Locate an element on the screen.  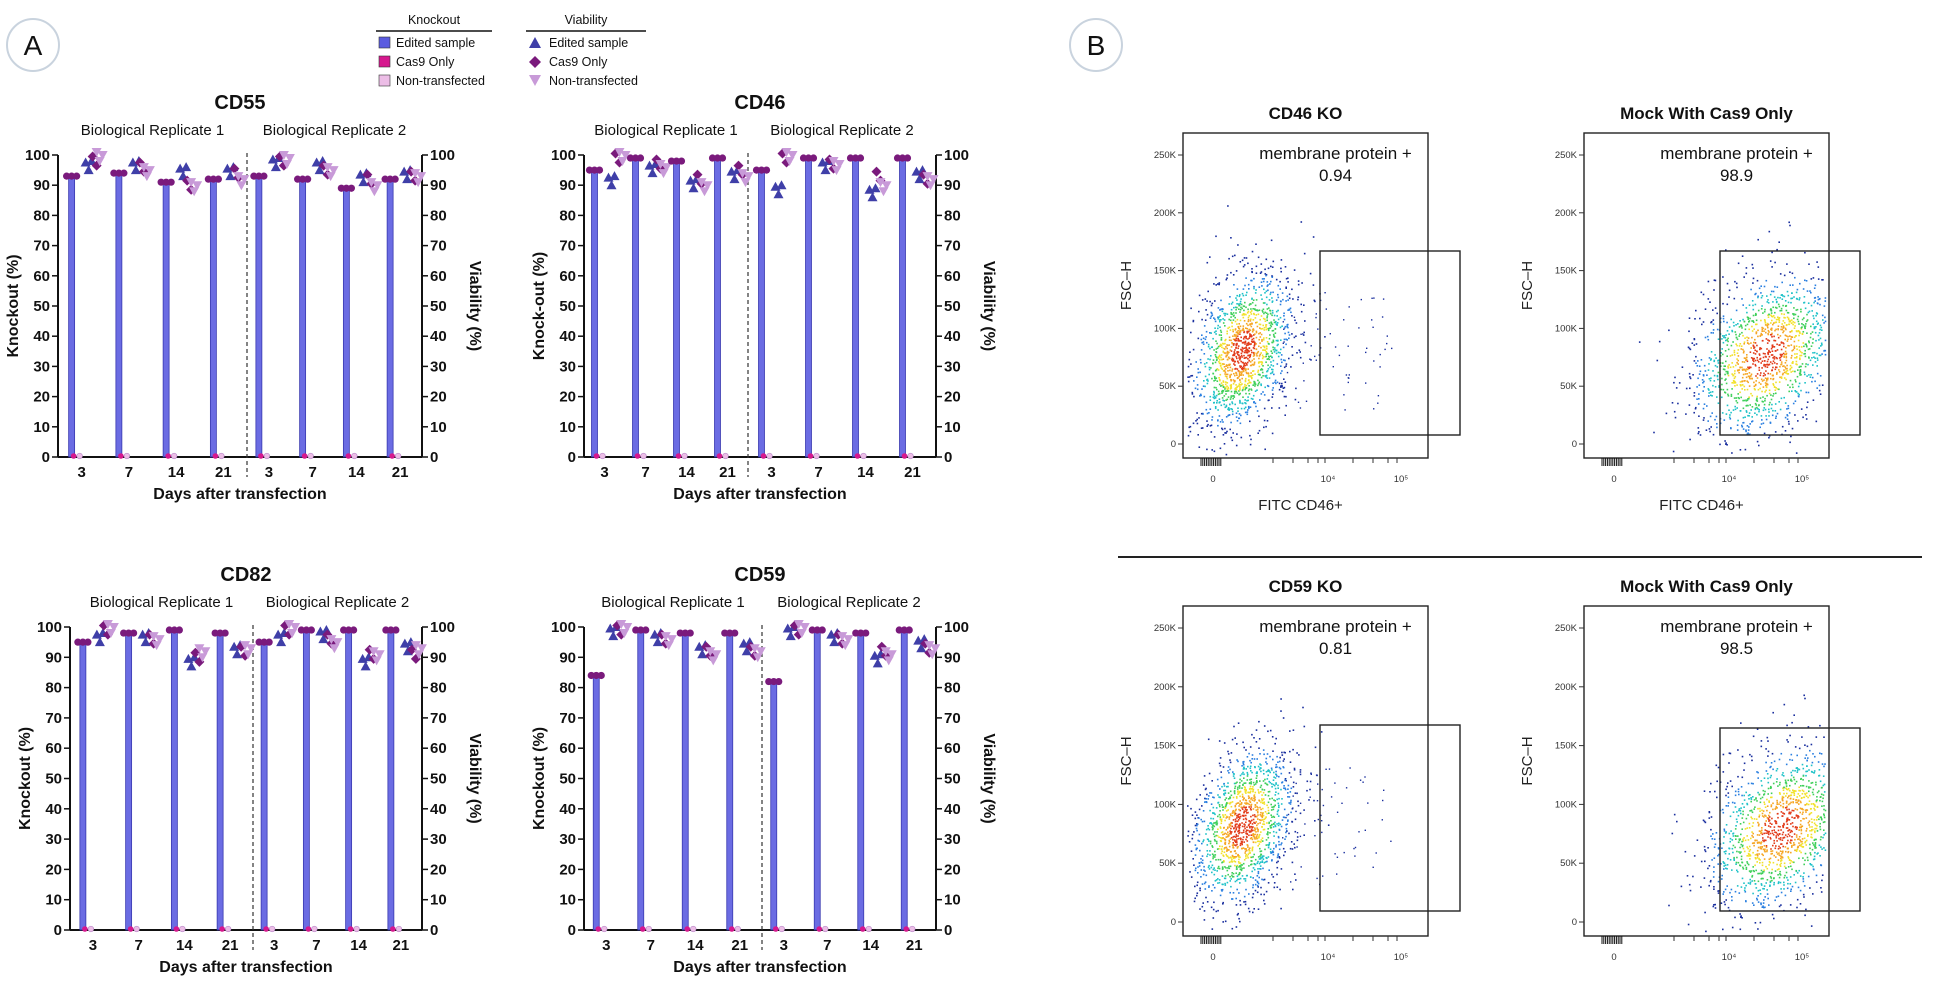
y-tick-label: 60 is located at coordinates (53, 748).